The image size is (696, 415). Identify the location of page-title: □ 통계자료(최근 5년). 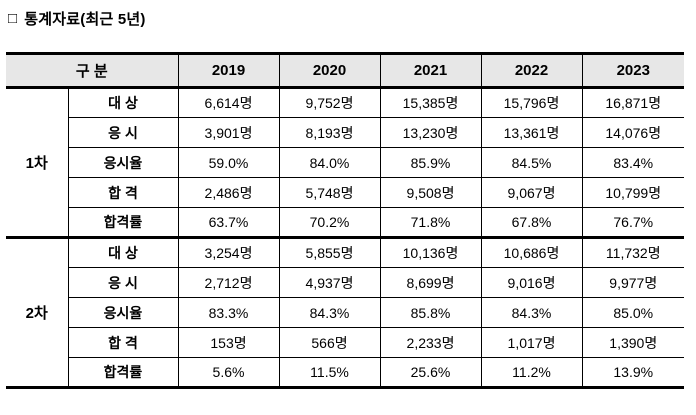
(77, 18).